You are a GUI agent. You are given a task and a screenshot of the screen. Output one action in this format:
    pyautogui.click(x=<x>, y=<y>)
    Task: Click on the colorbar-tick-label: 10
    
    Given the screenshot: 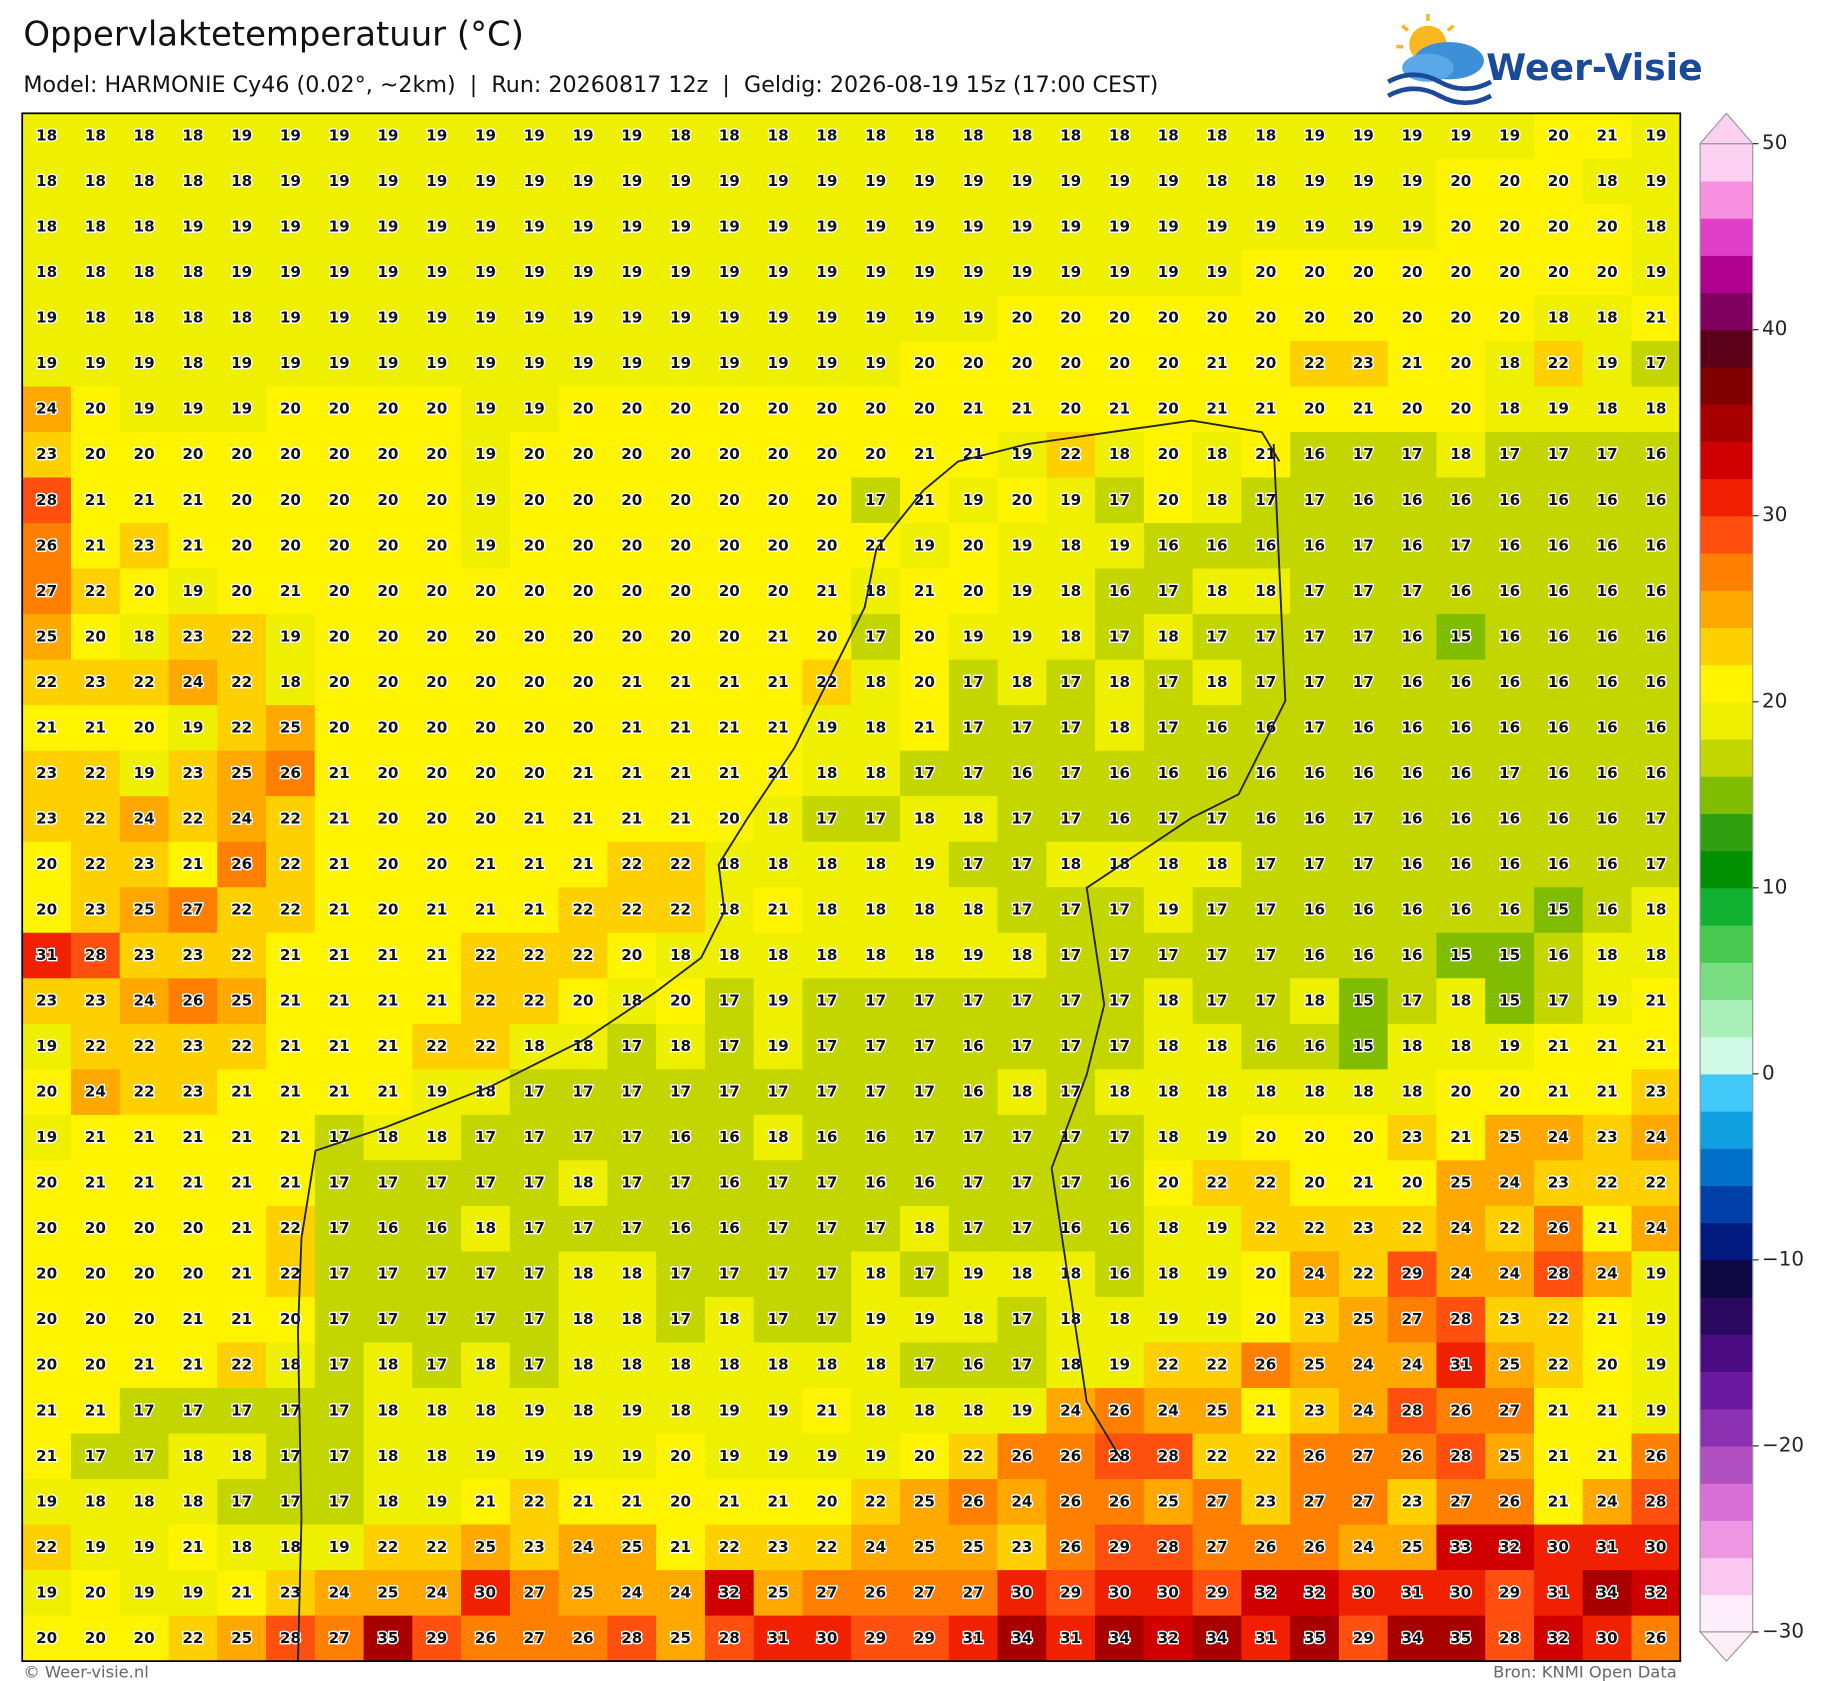 What is the action you would take?
    pyautogui.click(x=1774, y=886)
    